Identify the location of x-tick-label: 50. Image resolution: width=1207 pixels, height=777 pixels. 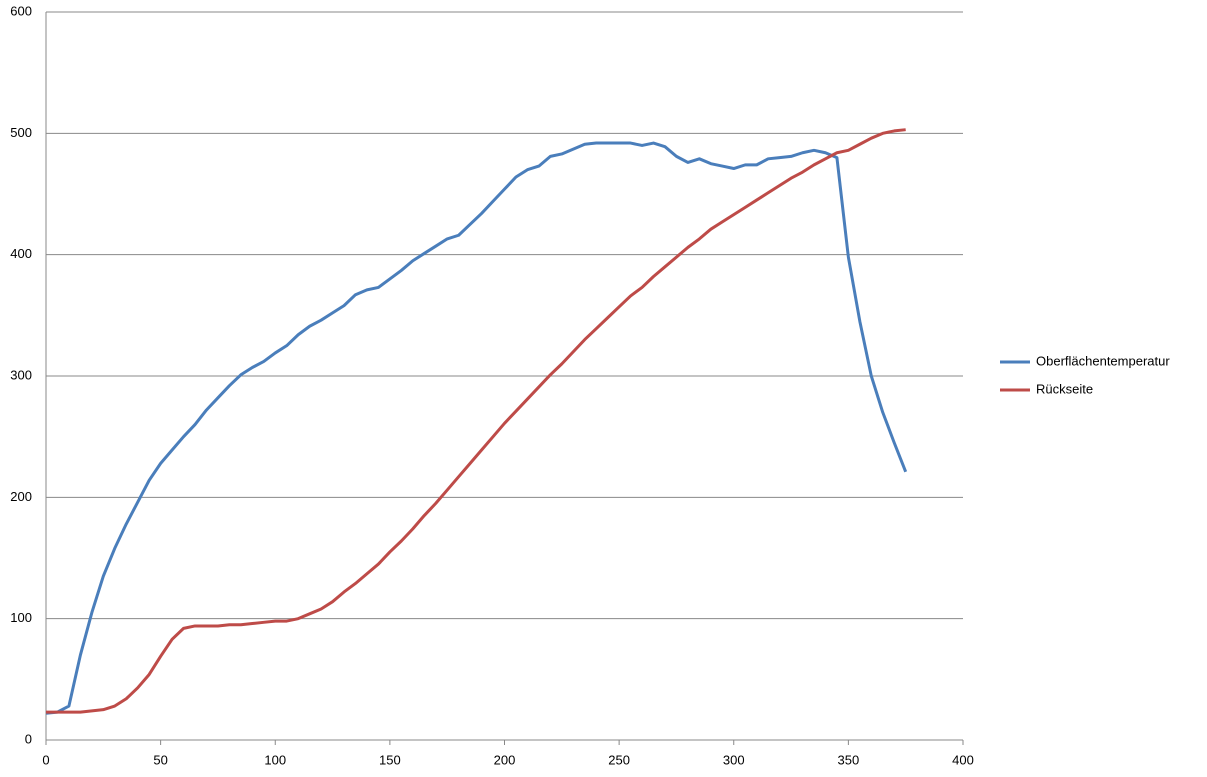
(160, 759).